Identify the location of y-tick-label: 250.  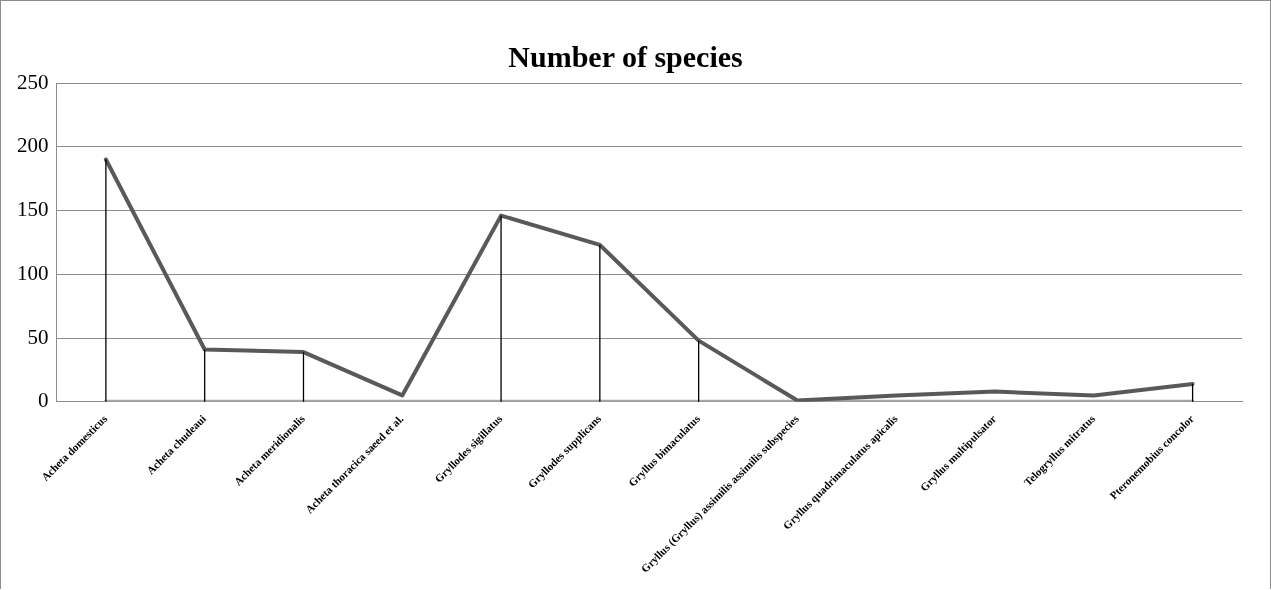
(33, 81).